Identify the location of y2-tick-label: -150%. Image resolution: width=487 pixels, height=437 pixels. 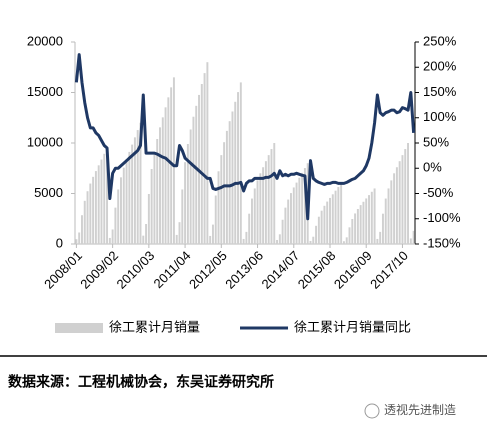
(442, 242).